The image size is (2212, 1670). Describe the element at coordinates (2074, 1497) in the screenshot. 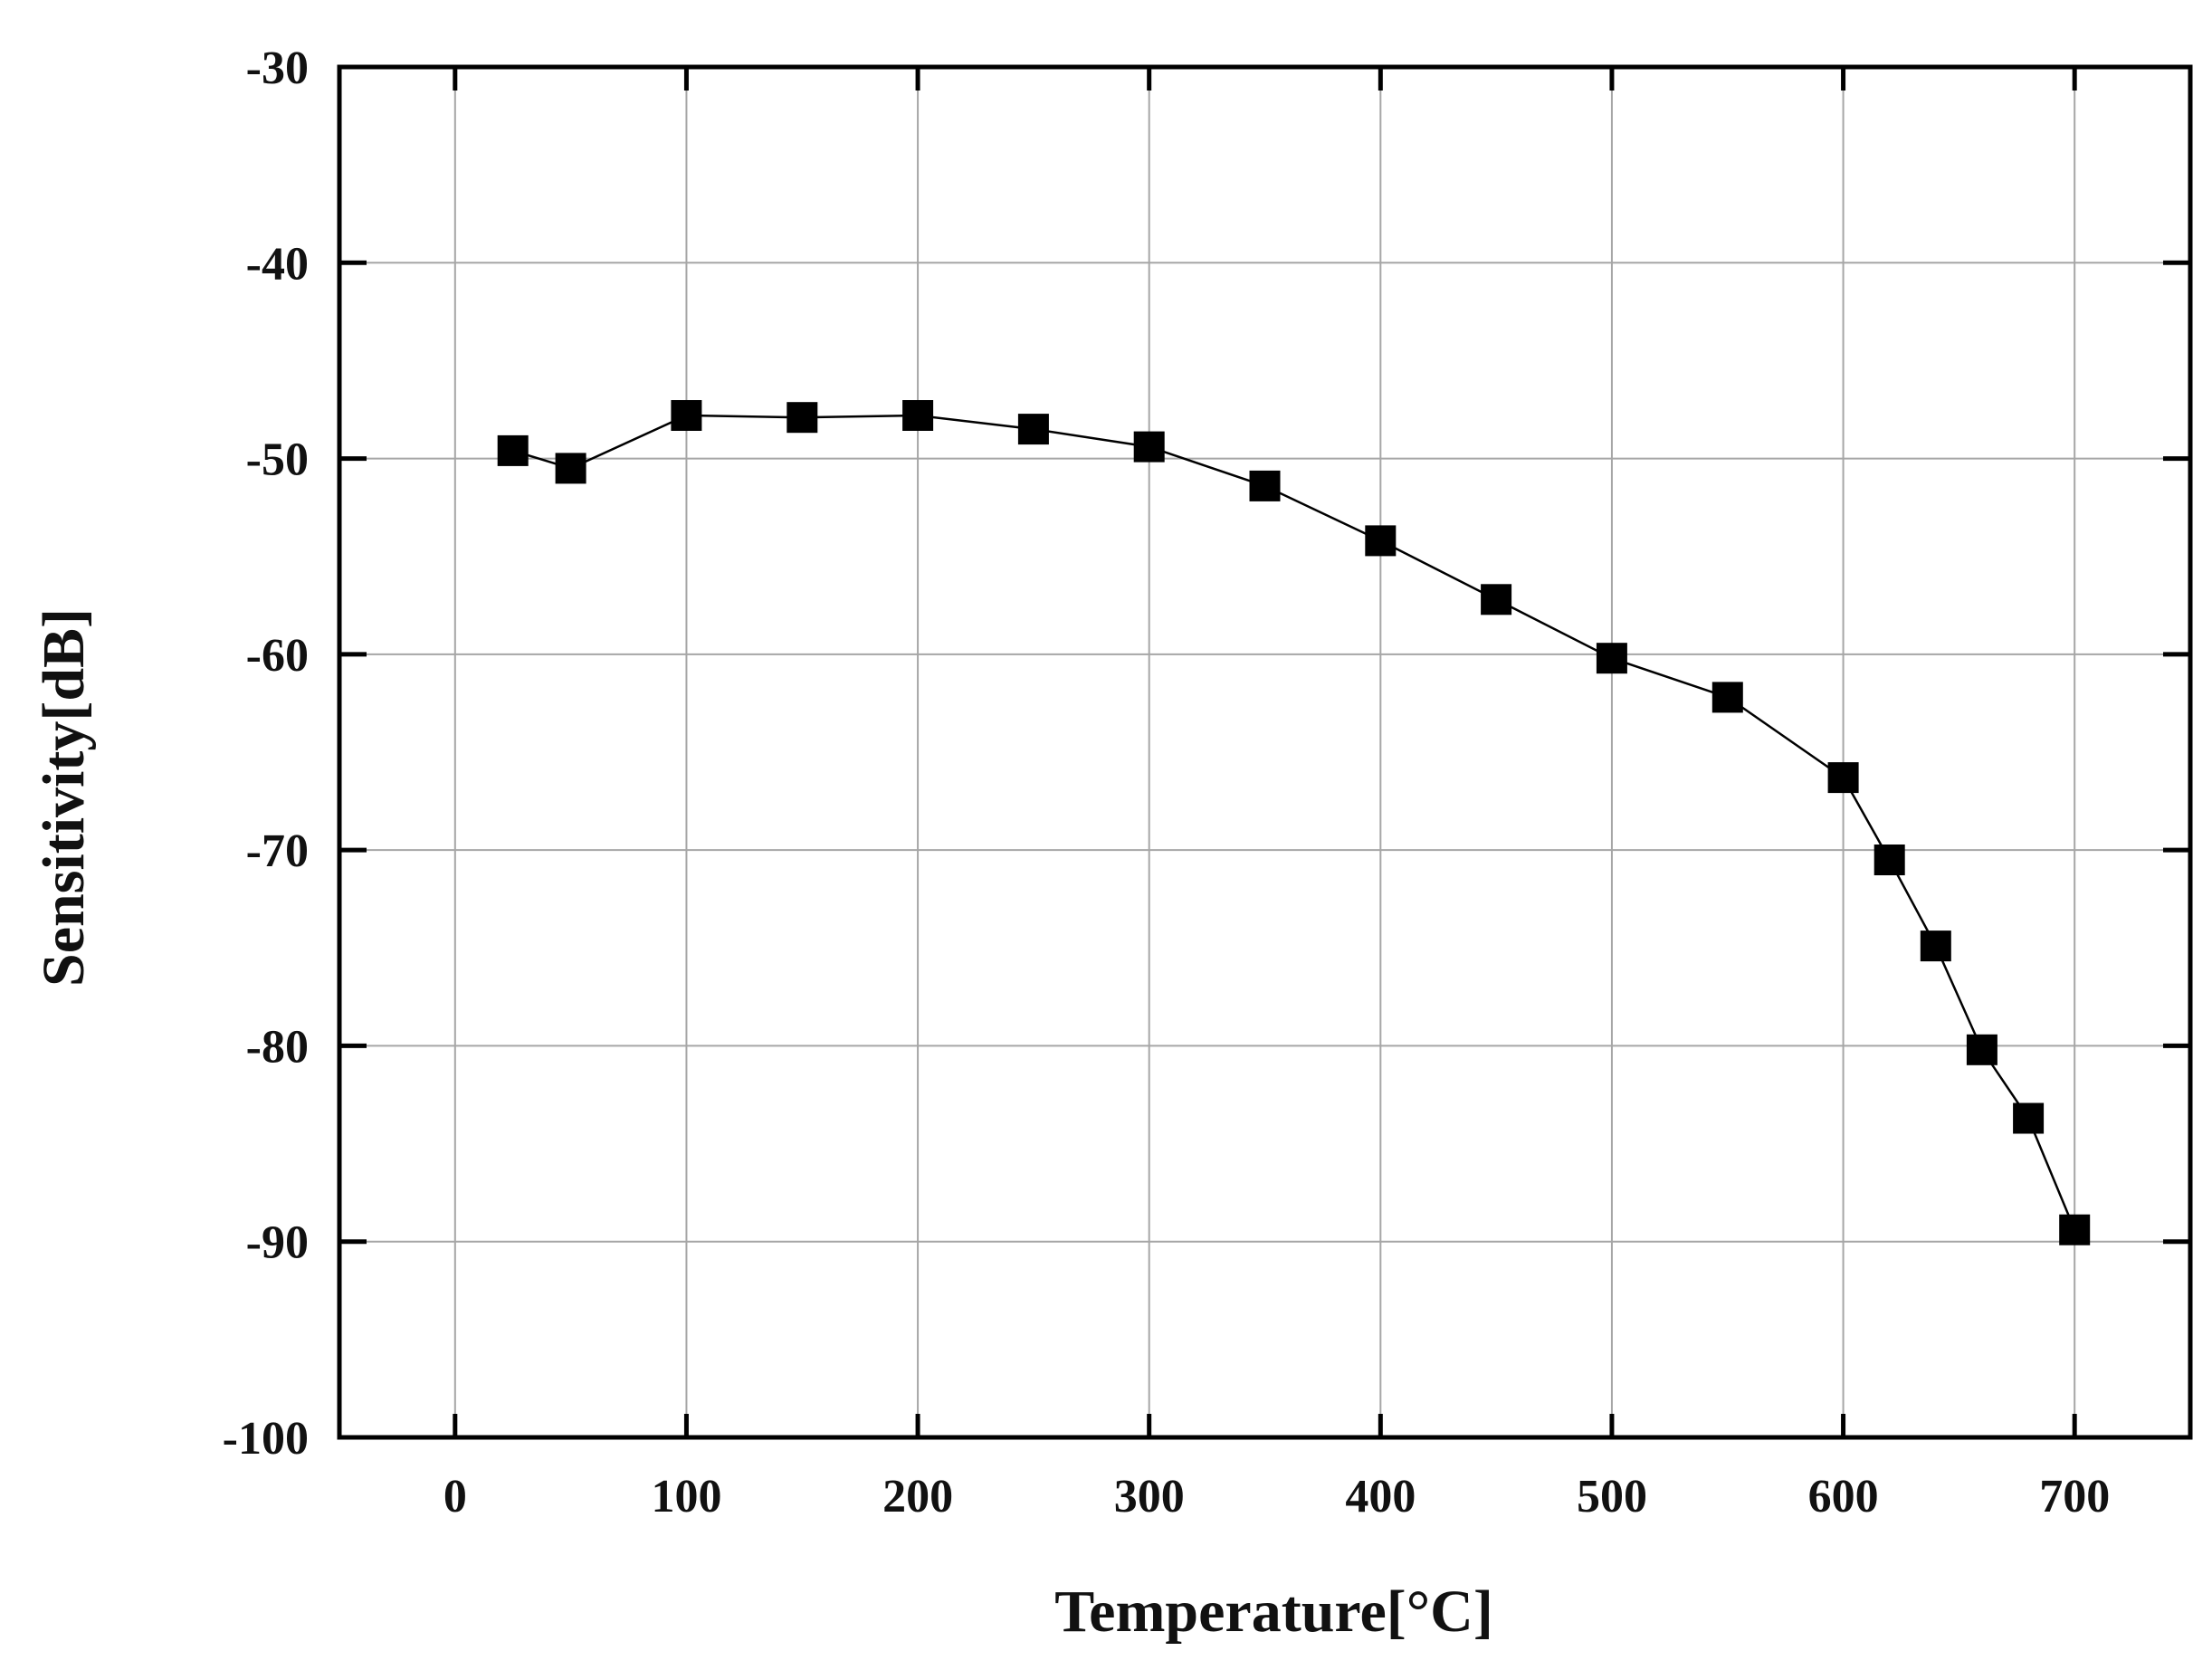

I see `x-tick-label: 700` at that location.